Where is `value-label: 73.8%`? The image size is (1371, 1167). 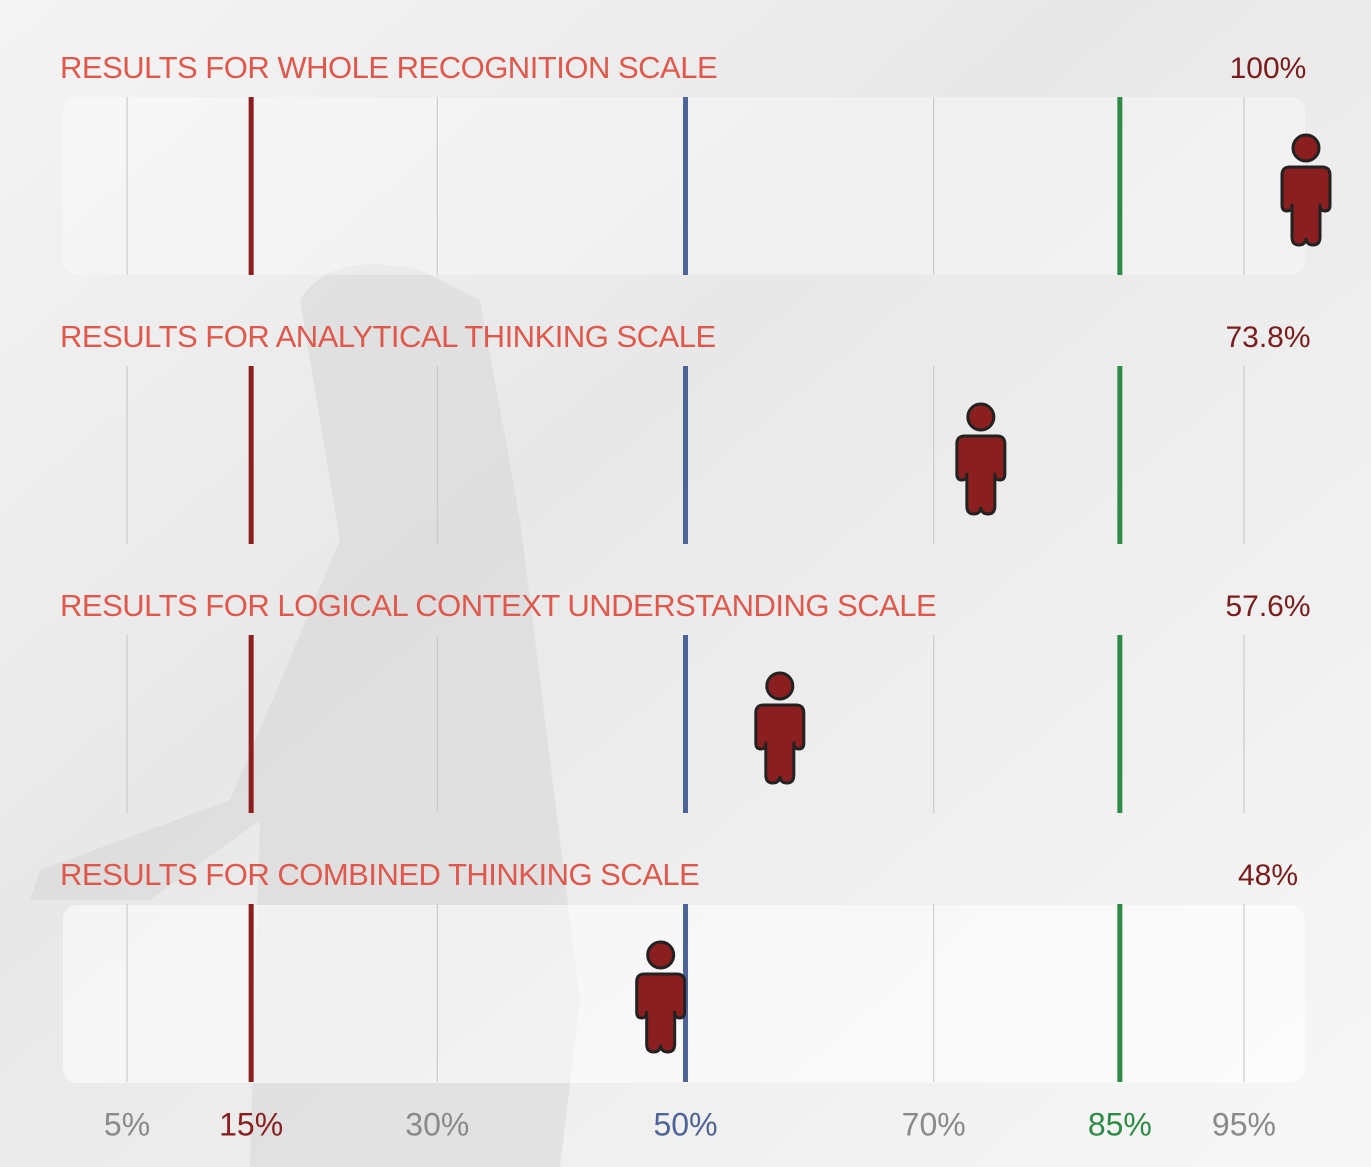
value-label: 73.8% is located at coordinates (1267, 337).